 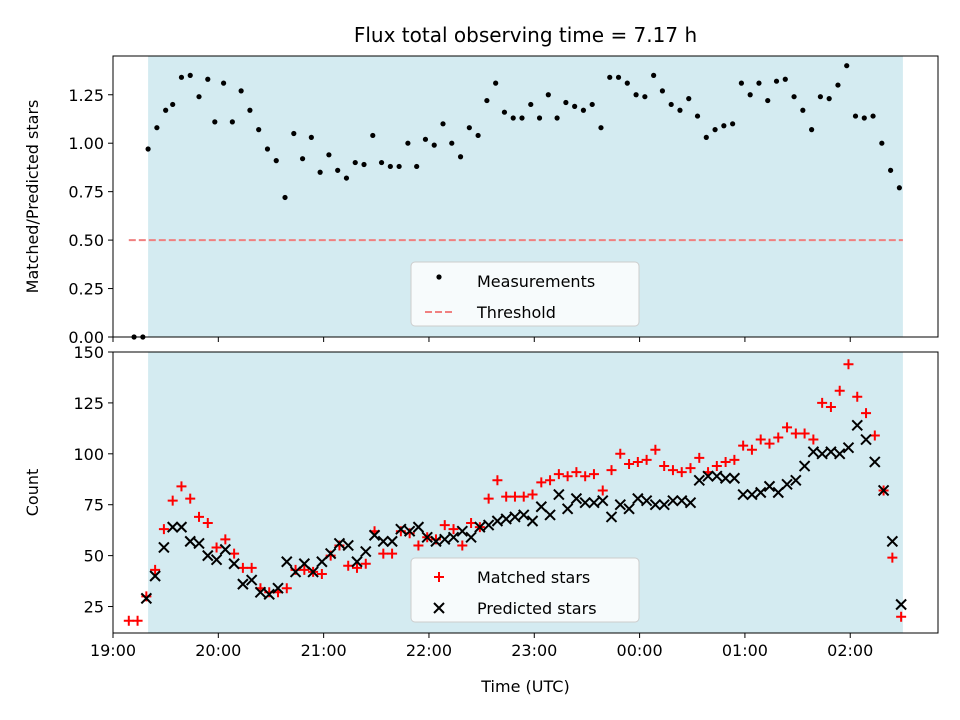 What do you see at coordinates (536, 281) in the screenshot?
I see `legend-label: Measurements` at bounding box center [536, 281].